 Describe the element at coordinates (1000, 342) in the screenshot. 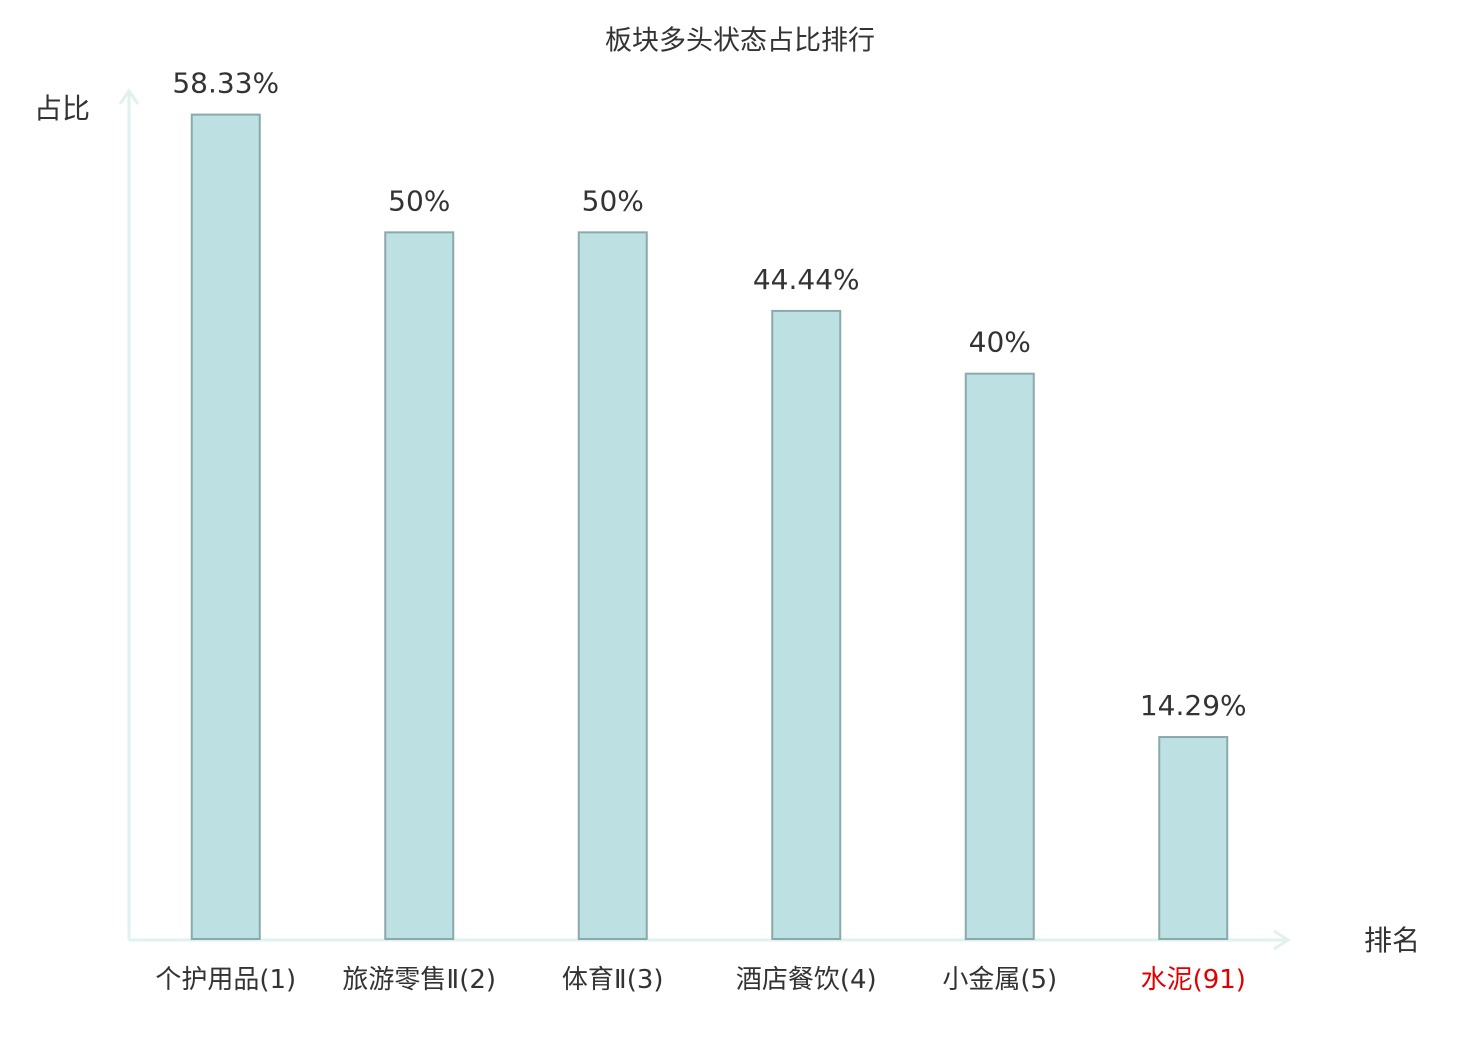

I see `value-label: 40%` at that location.